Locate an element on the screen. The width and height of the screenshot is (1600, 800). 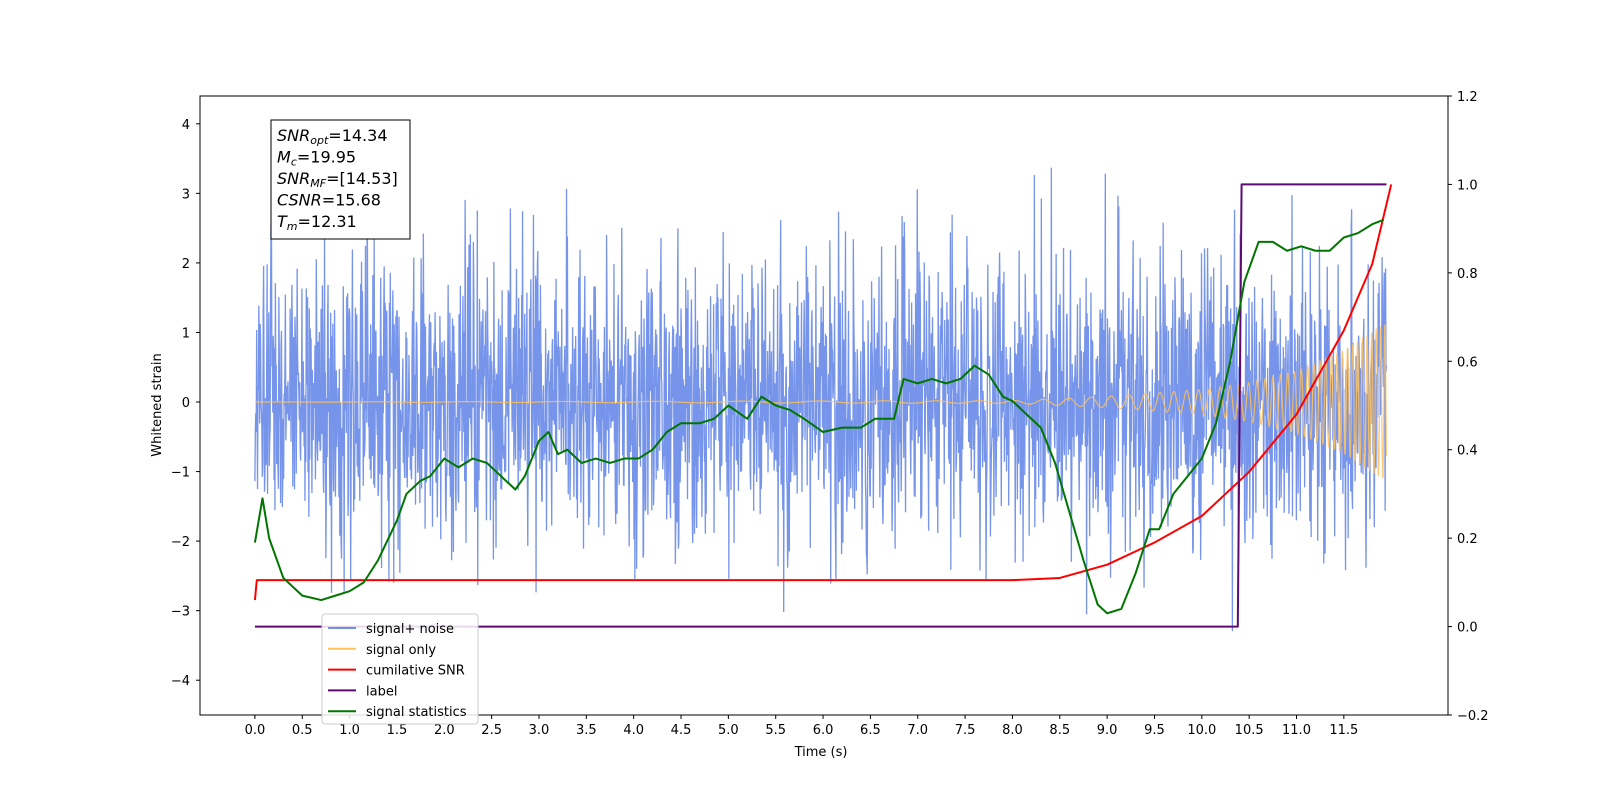
y-tick-label: −3 is located at coordinates (180, 612).